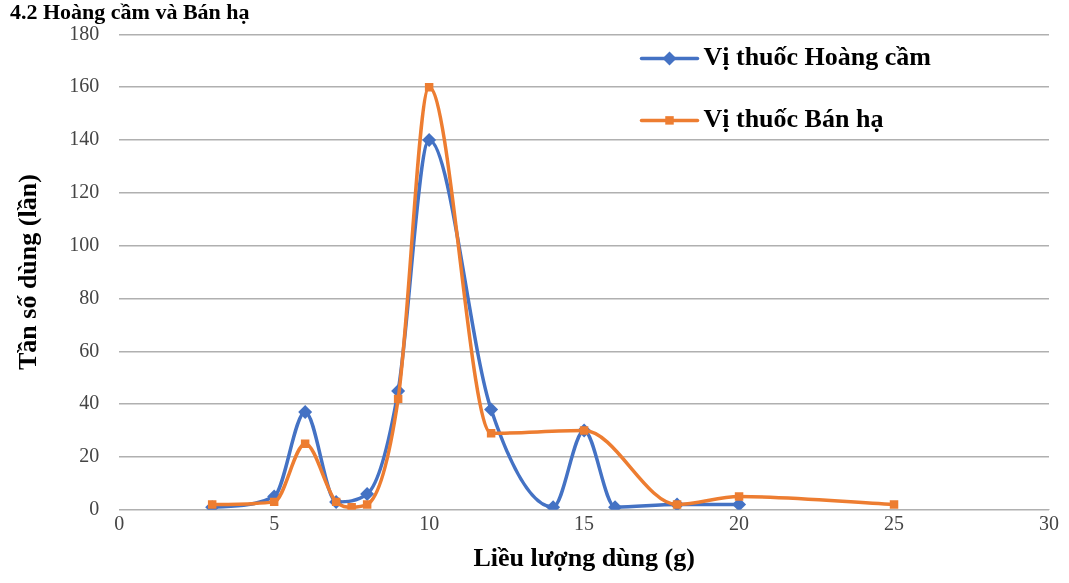 This screenshot has width=1069, height=583. Describe the element at coordinates (28, 272) in the screenshot. I see `y-axis-title: Tần số dùng (lần)` at that location.